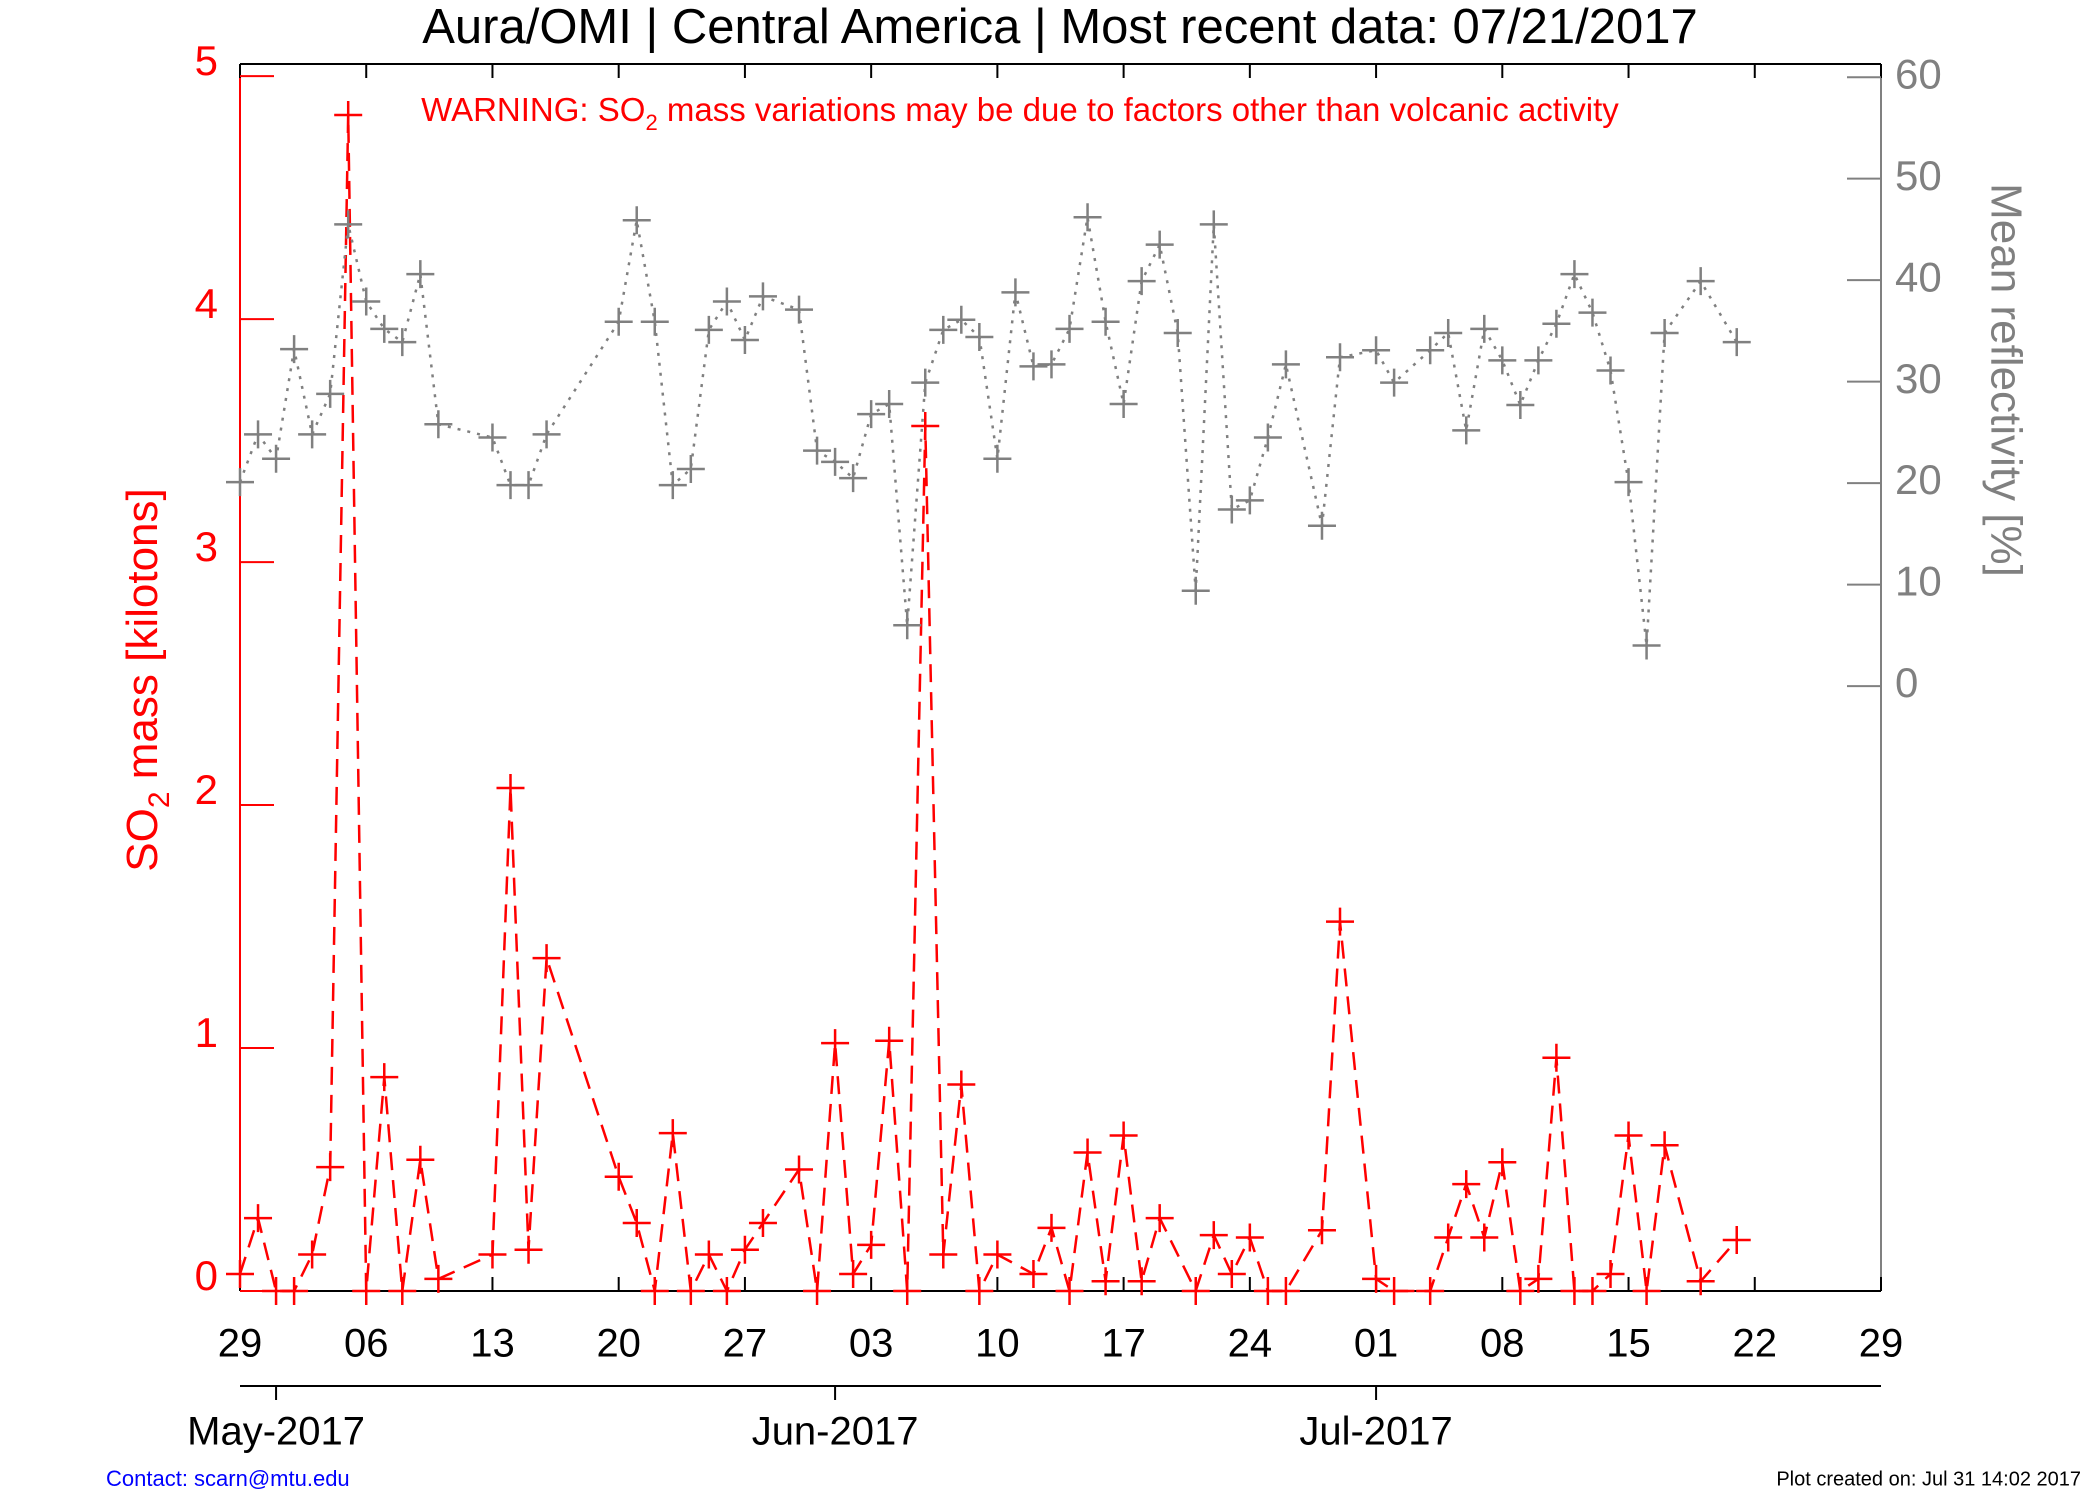 This screenshot has height=1500, width=2100. Describe the element at coordinates (997, 1344) in the screenshot. I see `x-tick-label: 10` at that location.